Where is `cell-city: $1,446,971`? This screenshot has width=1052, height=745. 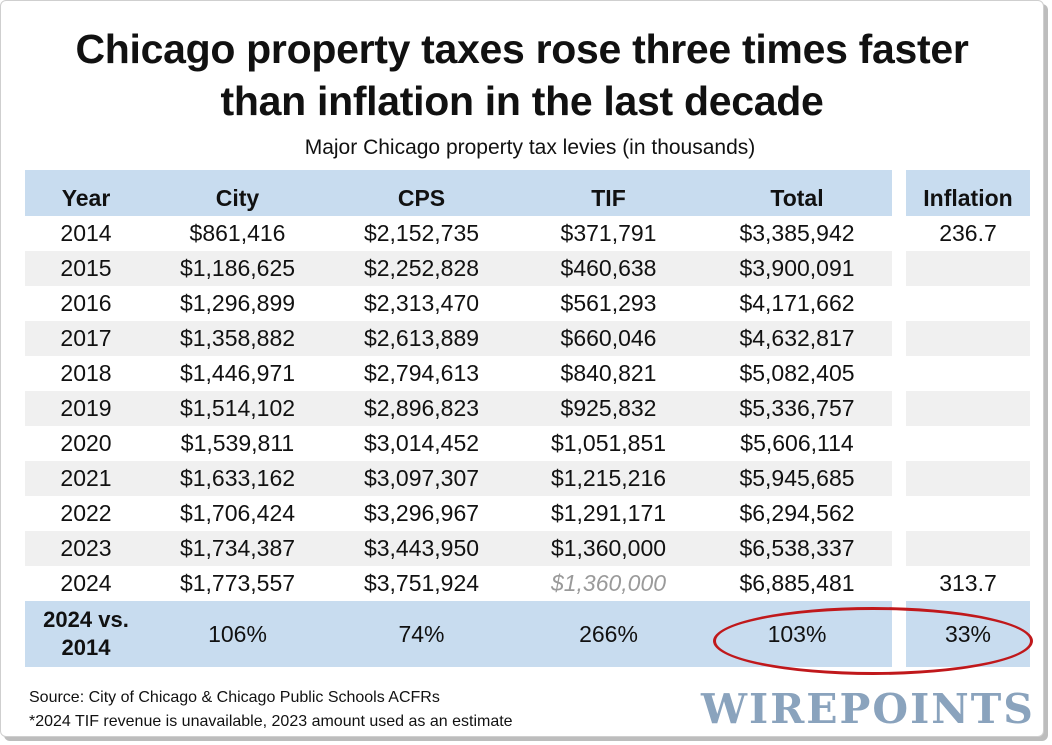 cell-city: $1,446,971 is located at coordinates (237, 373).